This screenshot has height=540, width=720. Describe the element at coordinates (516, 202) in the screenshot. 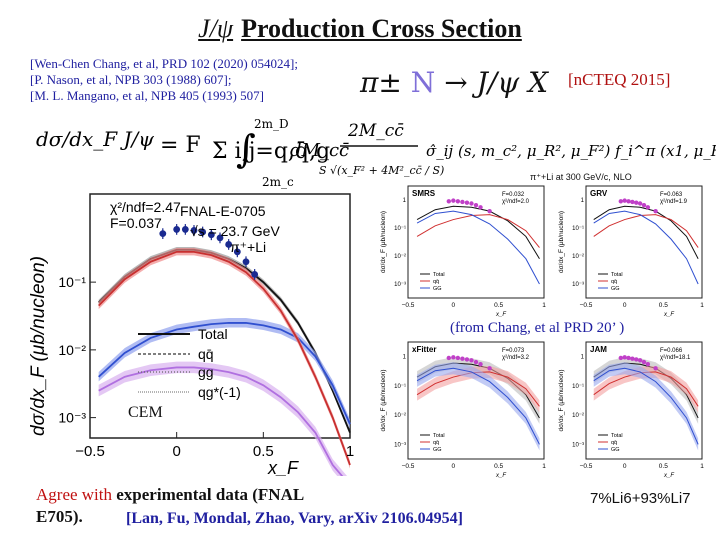

I see `panel-chi: χ²/ndf=2.0` at that location.